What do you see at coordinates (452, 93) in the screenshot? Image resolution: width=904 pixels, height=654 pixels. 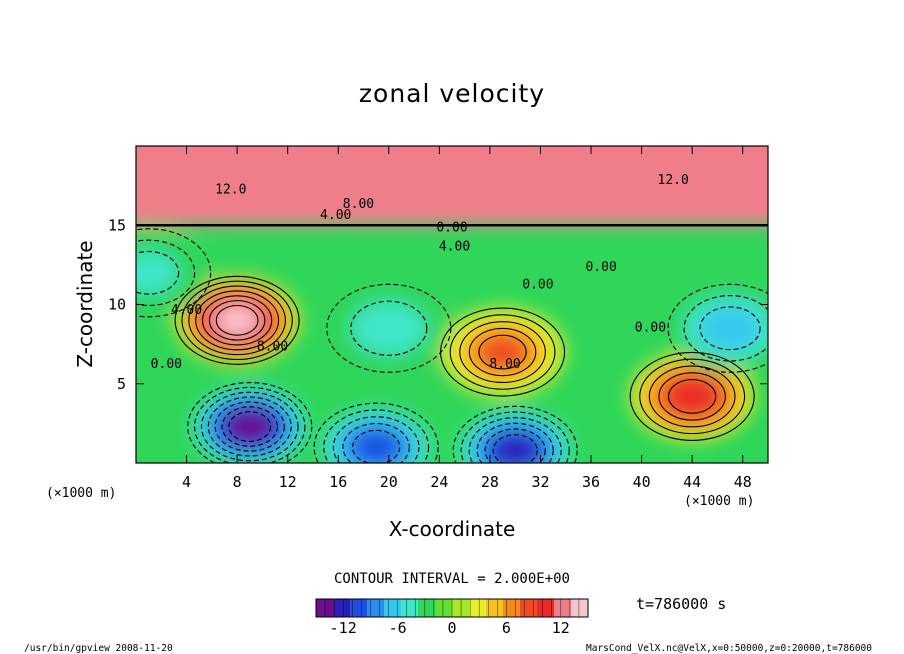 I see `chart-title: zonal velocity` at bounding box center [452, 93].